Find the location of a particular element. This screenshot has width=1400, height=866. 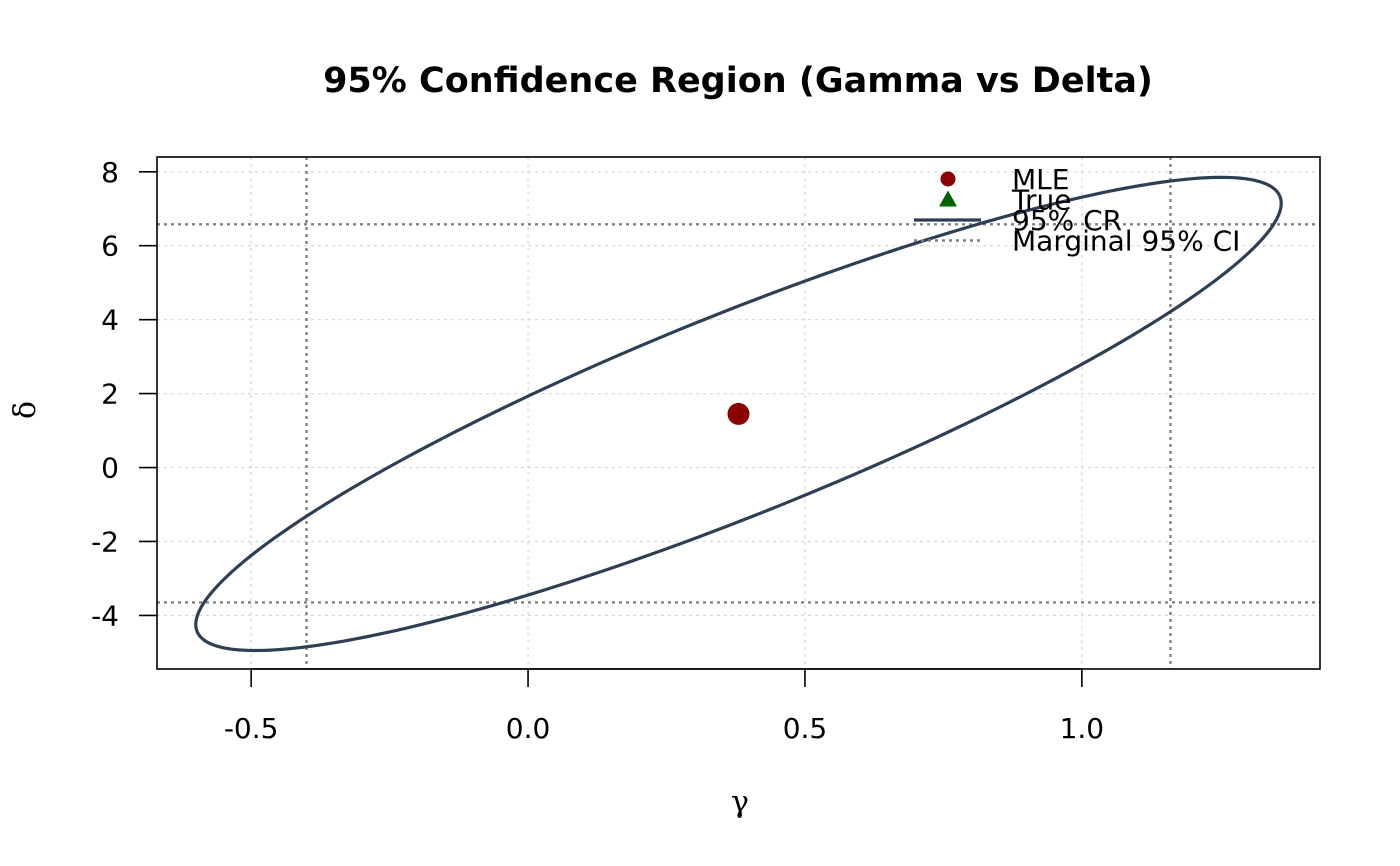

x-axis: -0.5 0.0 0.5 1.0 is located at coordinates (664, 706).